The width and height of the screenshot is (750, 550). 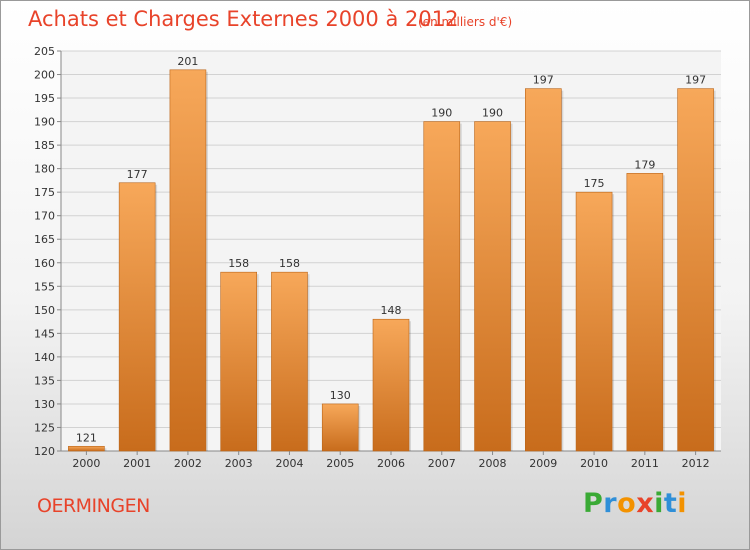 What do you see at coordinates (340, 395) in the screenshot?
I see `data-label: 130` at bounding box center [340, 395].